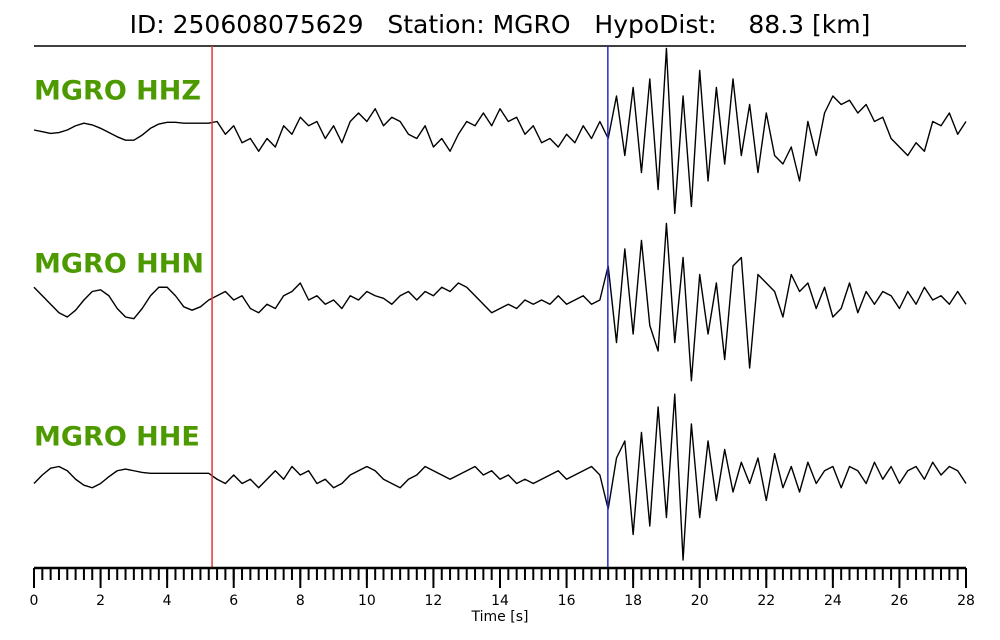  Describe the element at coordinates (766, 601) in the screenshot. I see `x-tick-label: 22` at that location.